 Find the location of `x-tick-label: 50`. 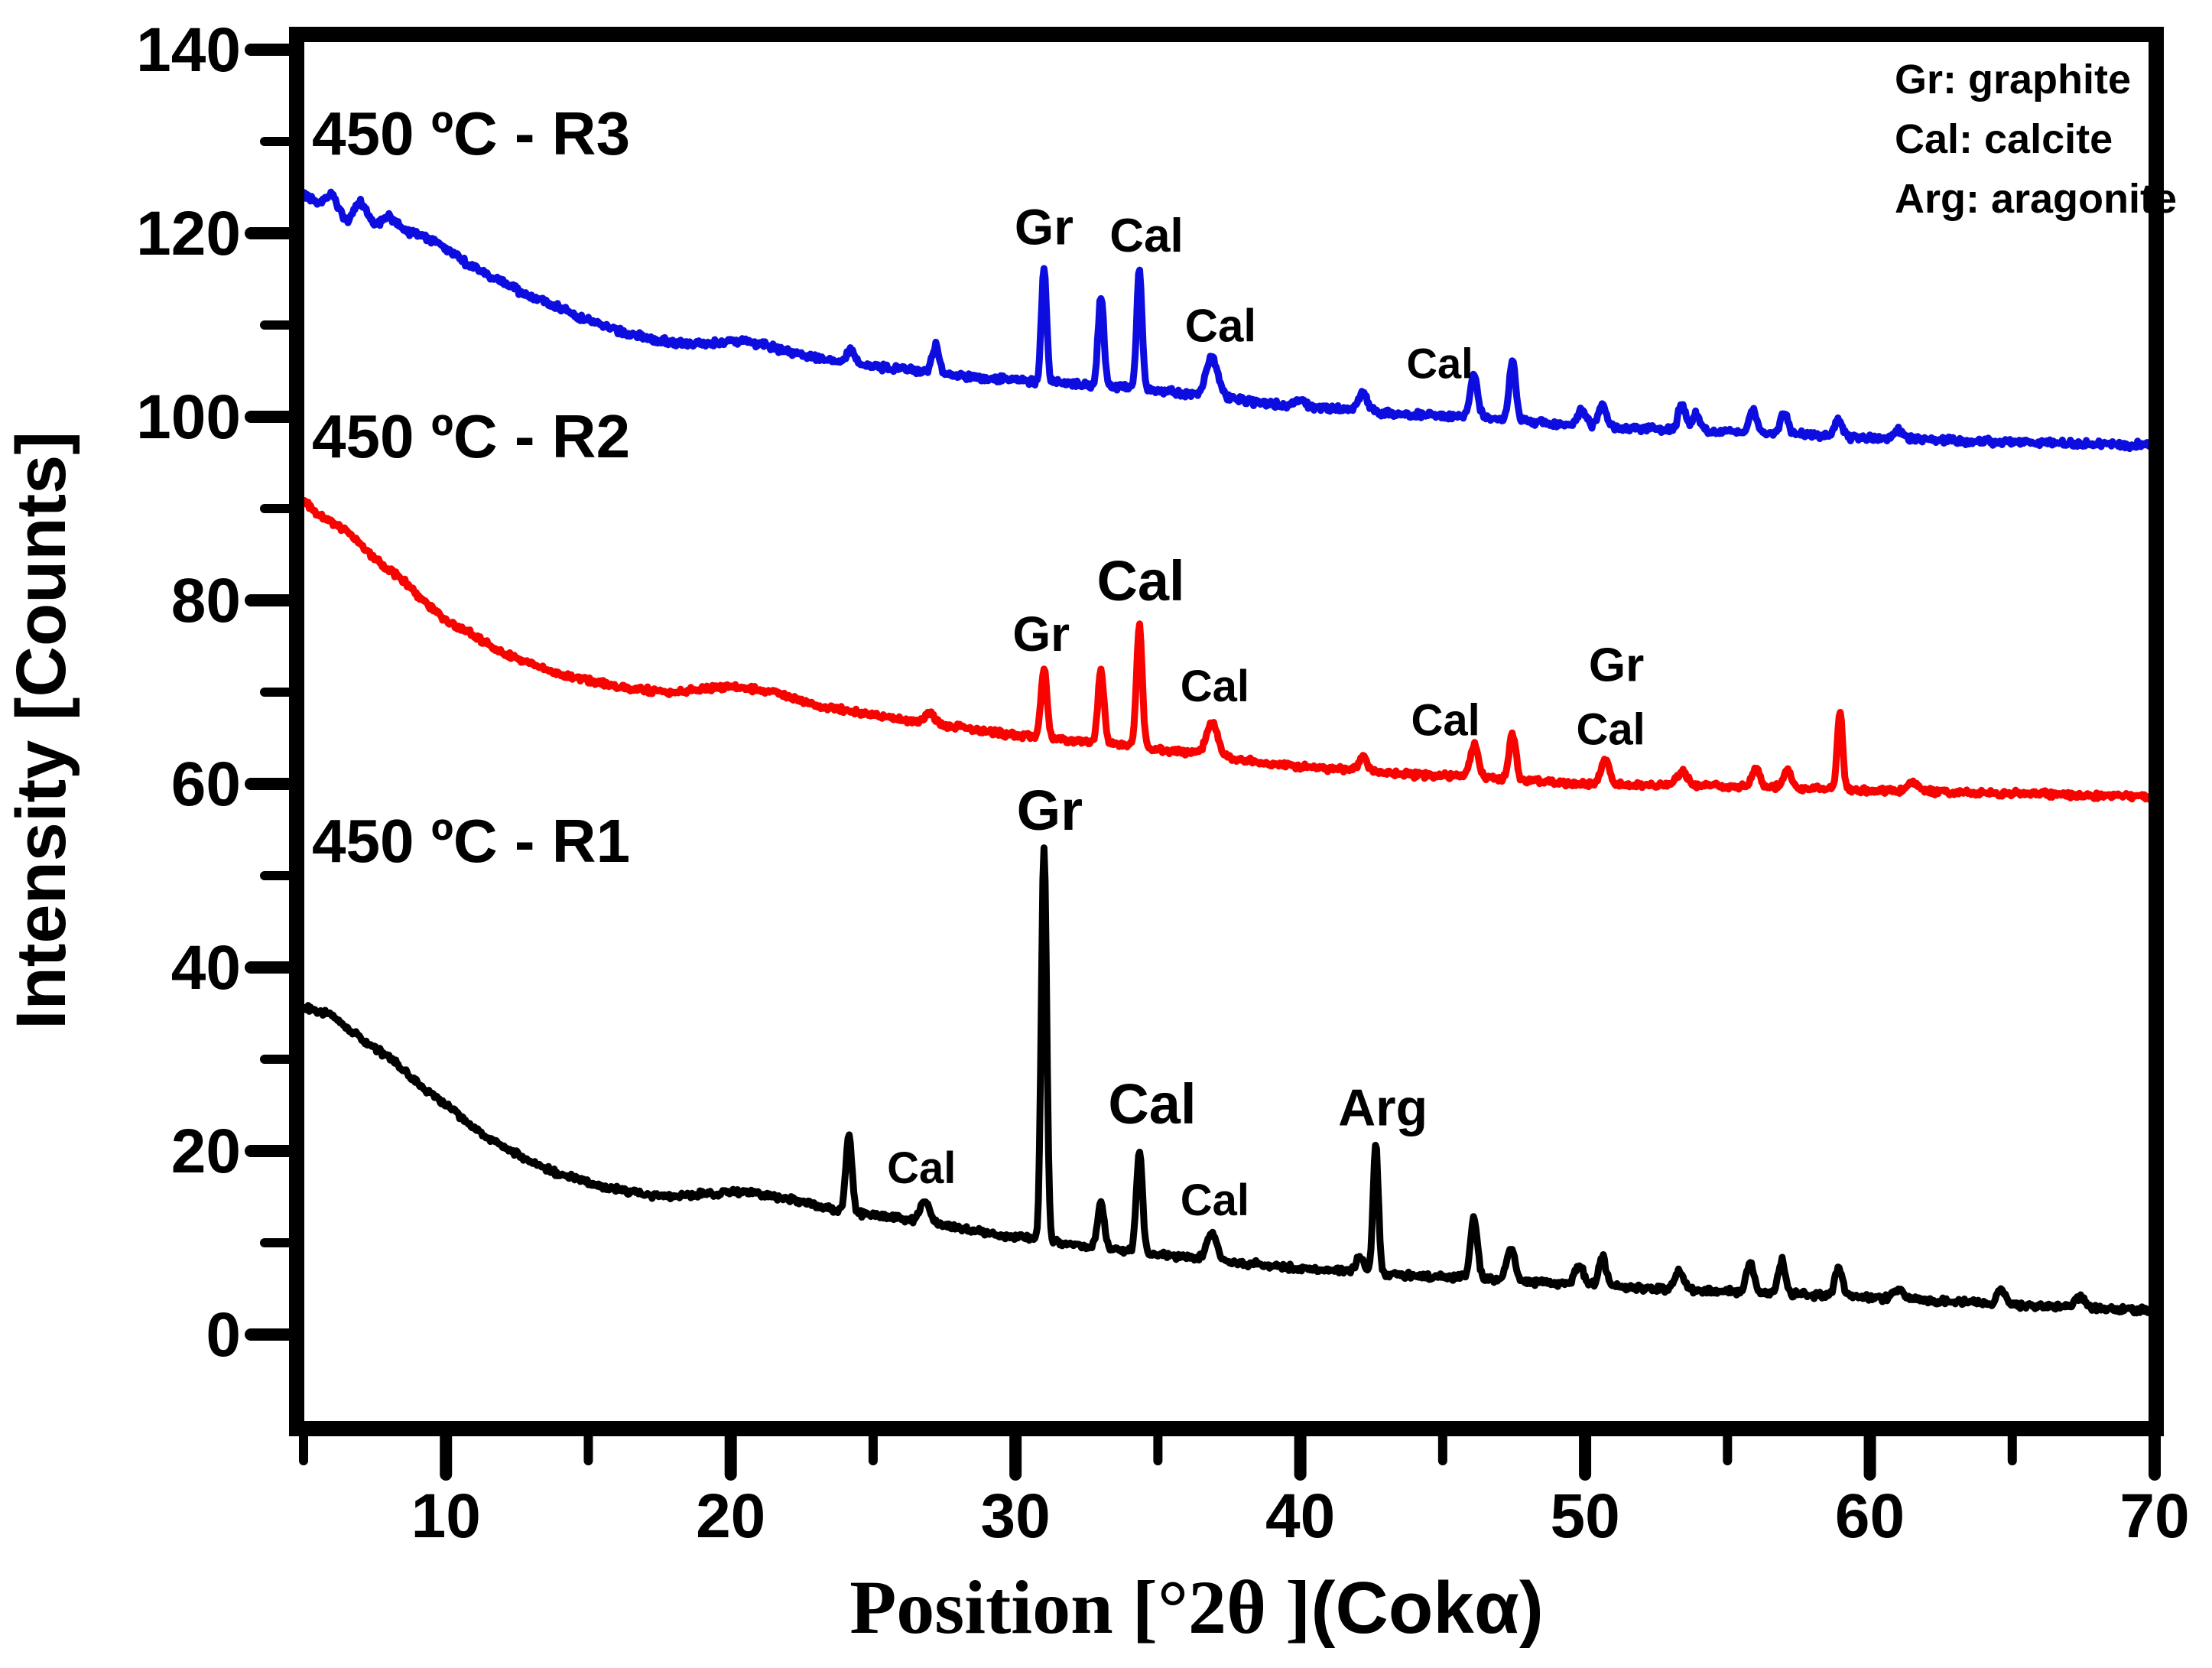

x-tick-label: 50 is located at coordinates (1584, 1516).